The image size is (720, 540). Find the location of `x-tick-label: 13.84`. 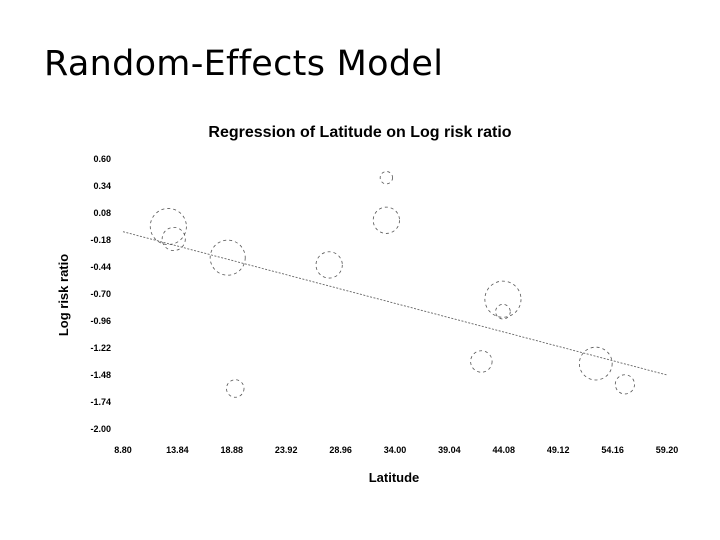

x-tick-label: 13.84 is located at coordinates (177, 450).